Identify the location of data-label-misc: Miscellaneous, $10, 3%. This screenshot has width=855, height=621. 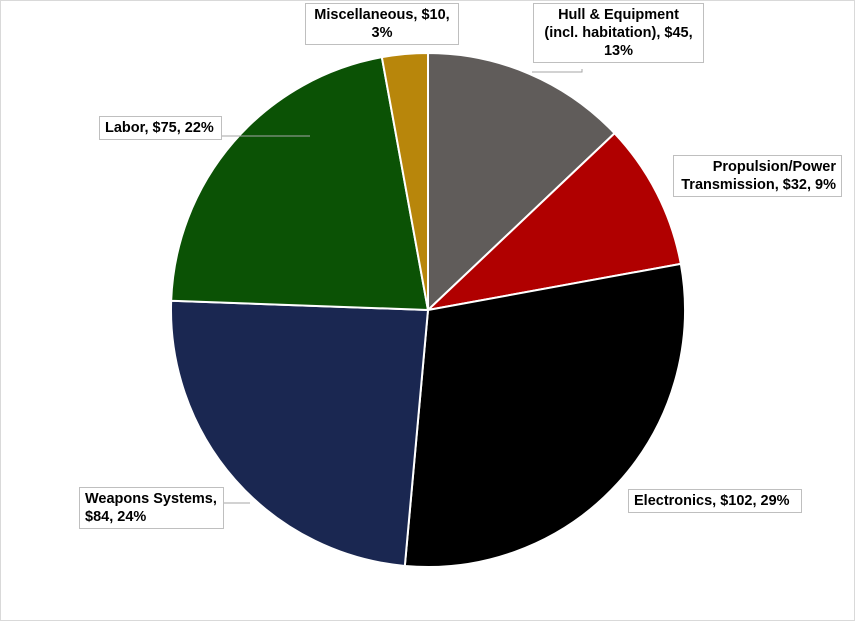
(382, 24).